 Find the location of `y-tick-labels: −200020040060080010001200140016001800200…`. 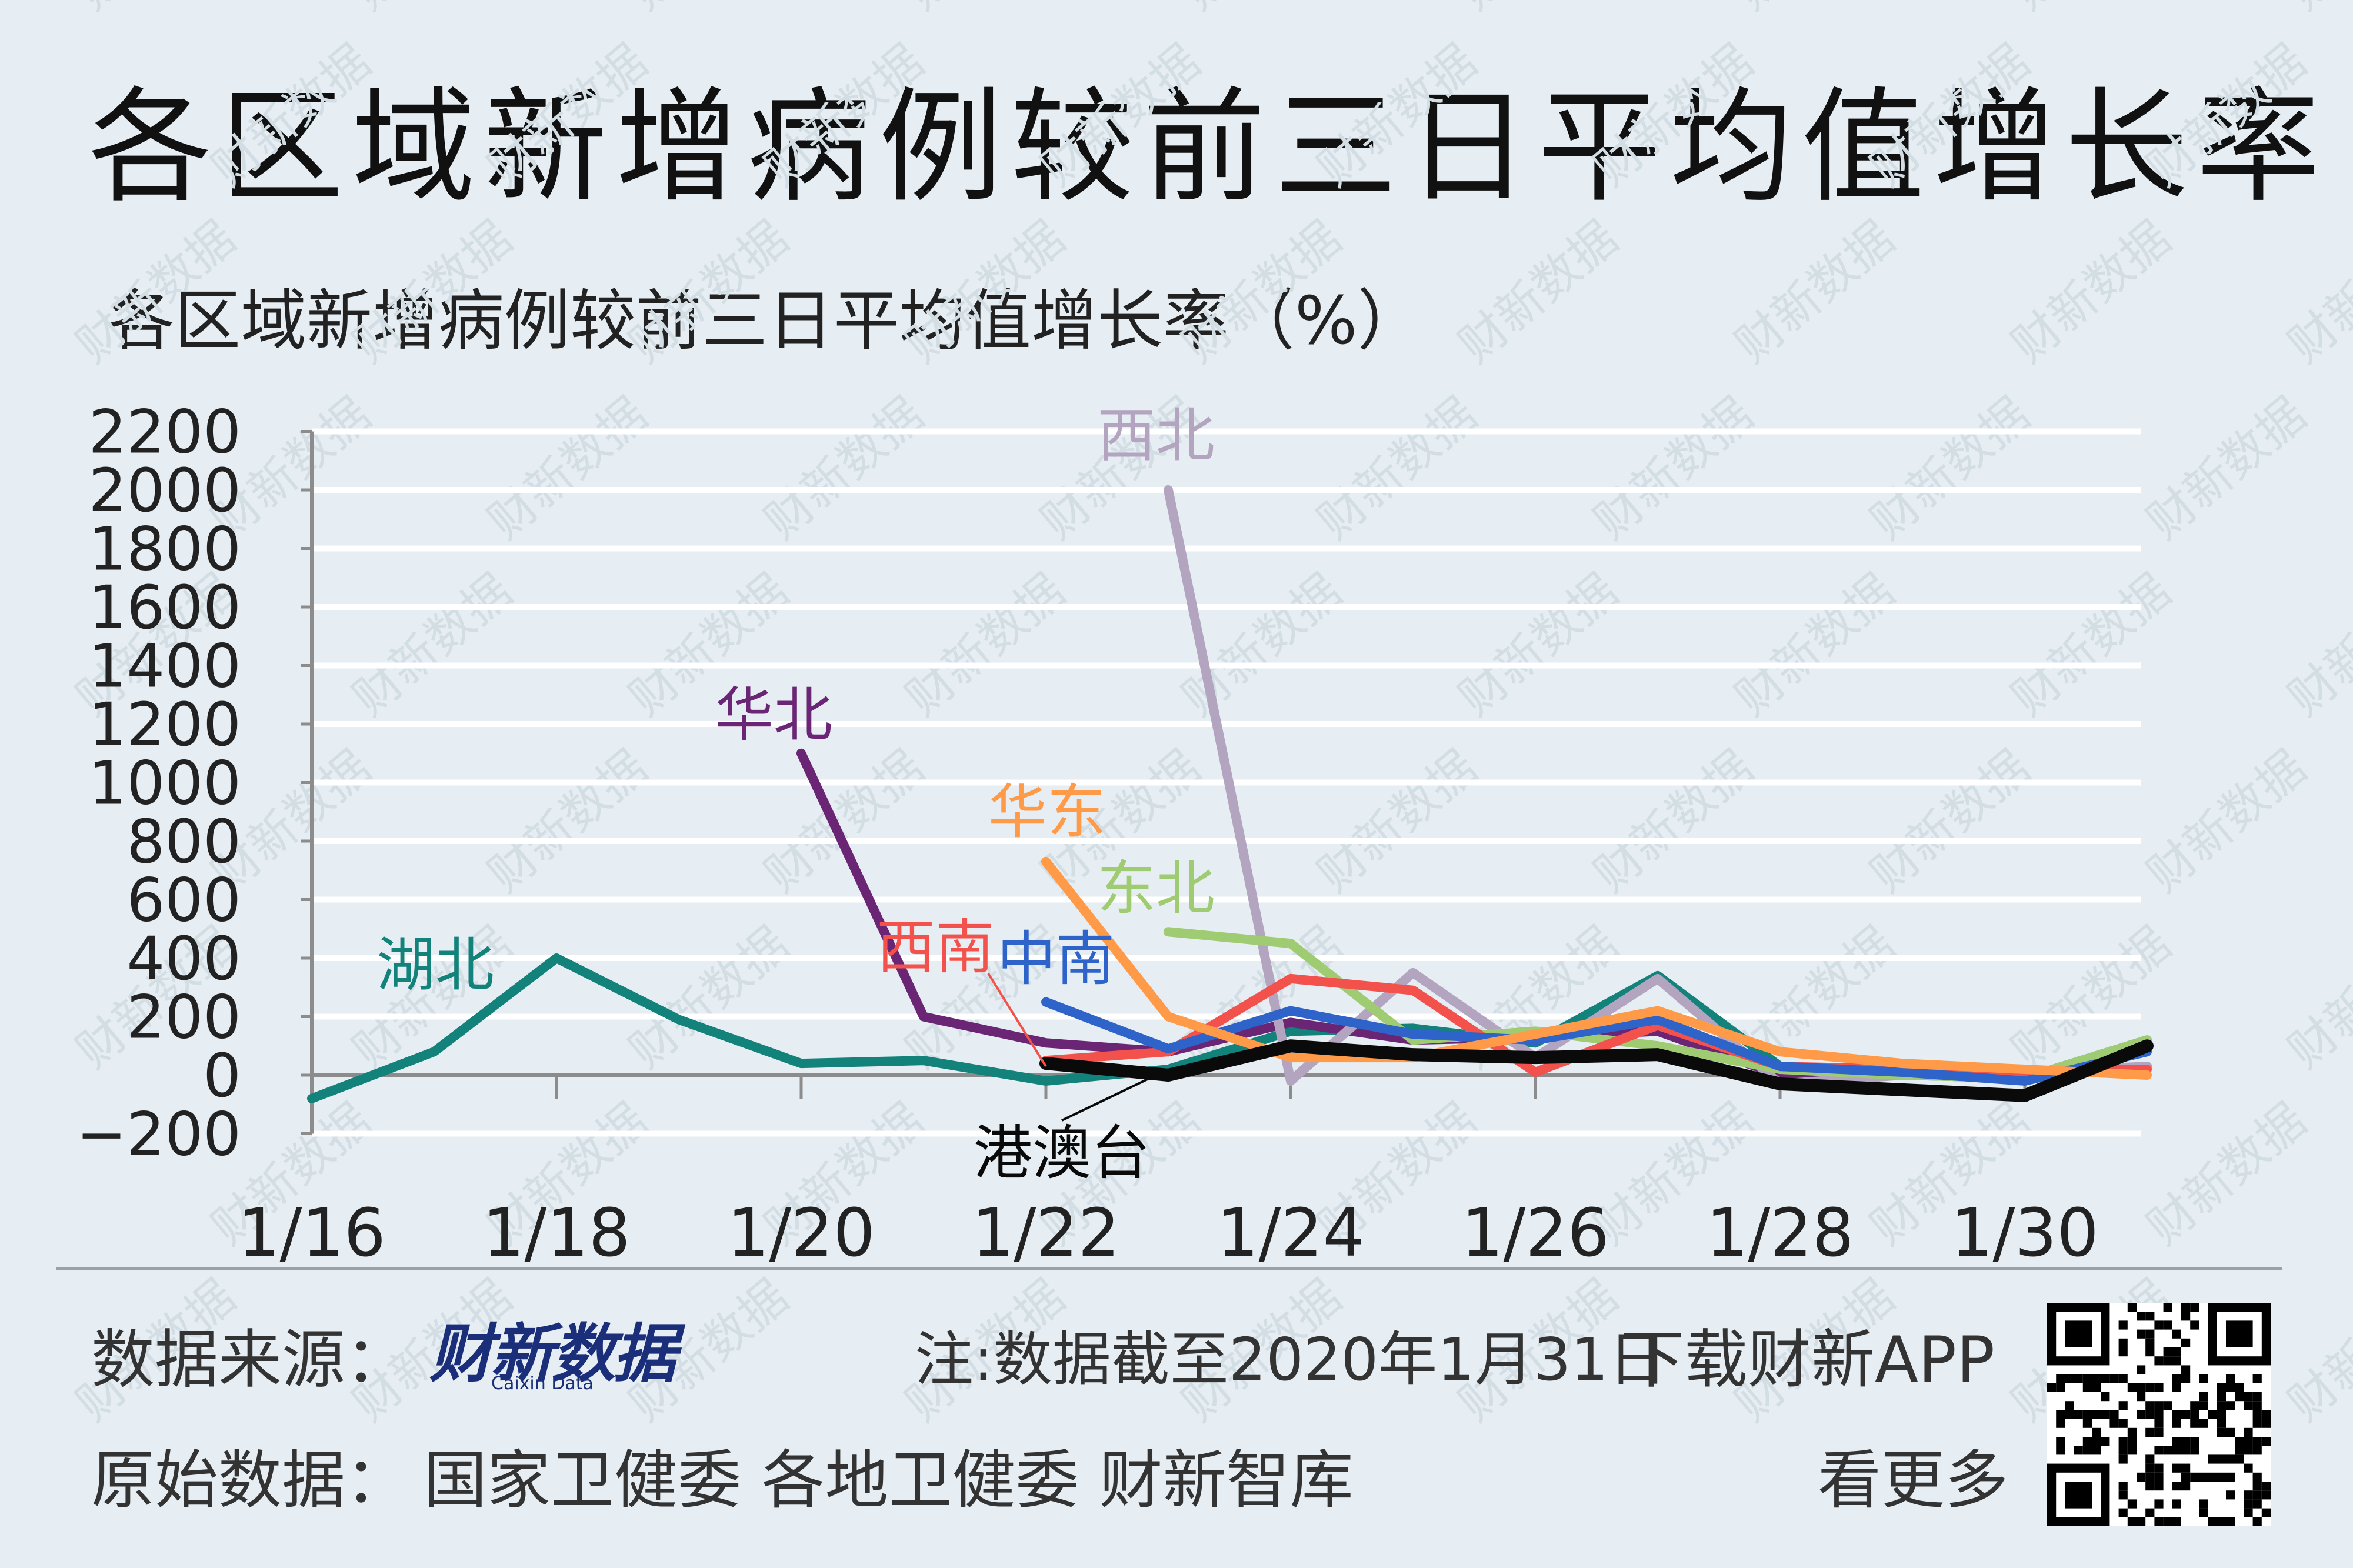

y-tick-labels: −200020040060080010001200140016001800200… is located at coordinates (159, 784).